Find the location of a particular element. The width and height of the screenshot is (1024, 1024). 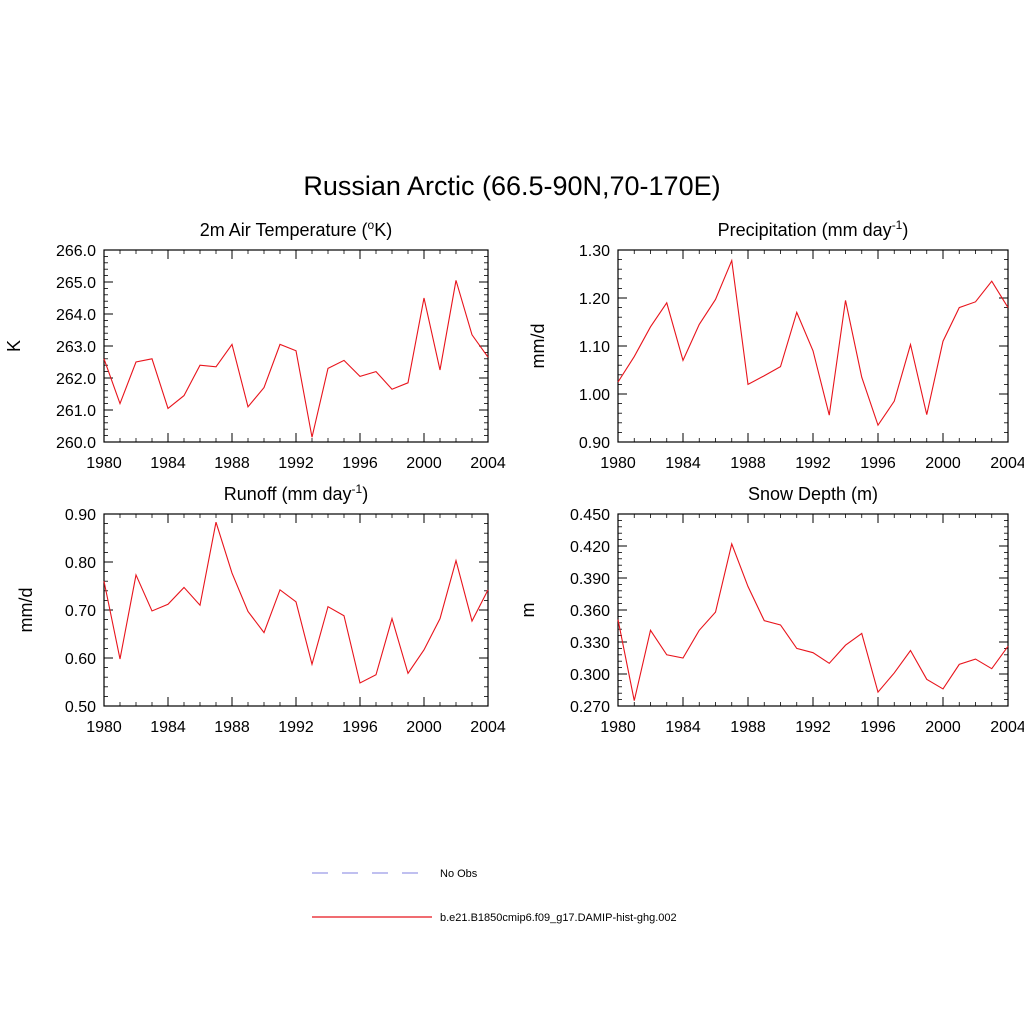

chart-title: Precipitation (mm day-1) is located at coordinates (813, 229).